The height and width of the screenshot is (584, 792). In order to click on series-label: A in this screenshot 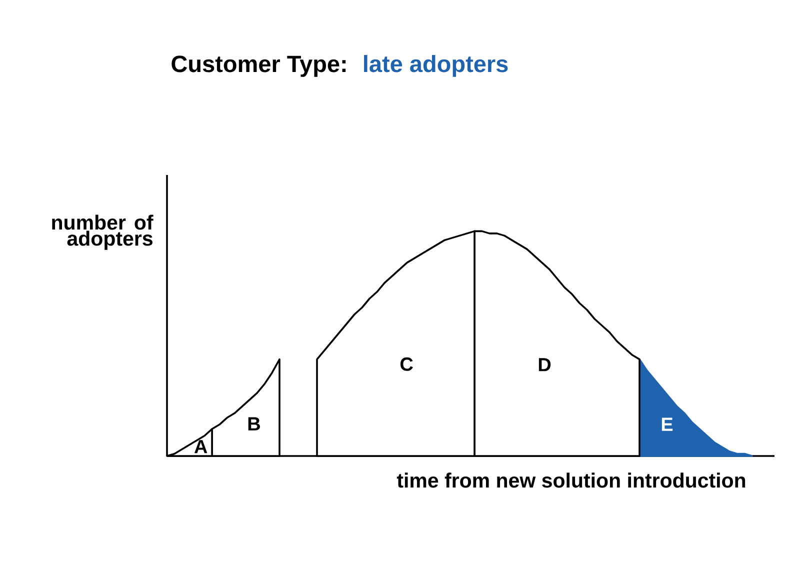, I will do `click(201, 447)`.